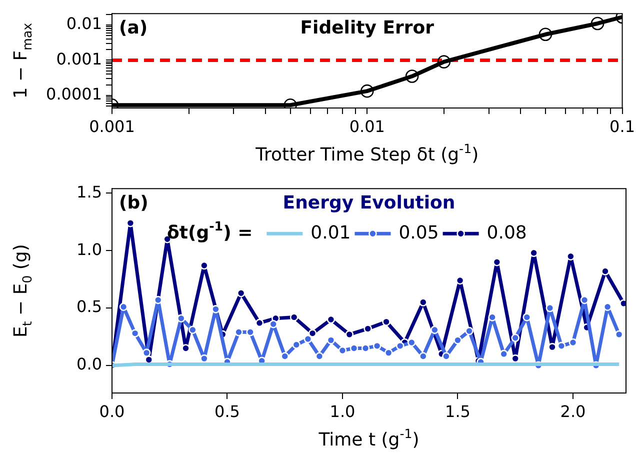 The height and width of the screenshot is (459, 639). Describe the element at coordinates (89, 192) in the screenshot. I see `y-tick-label: 1.5` at that location.